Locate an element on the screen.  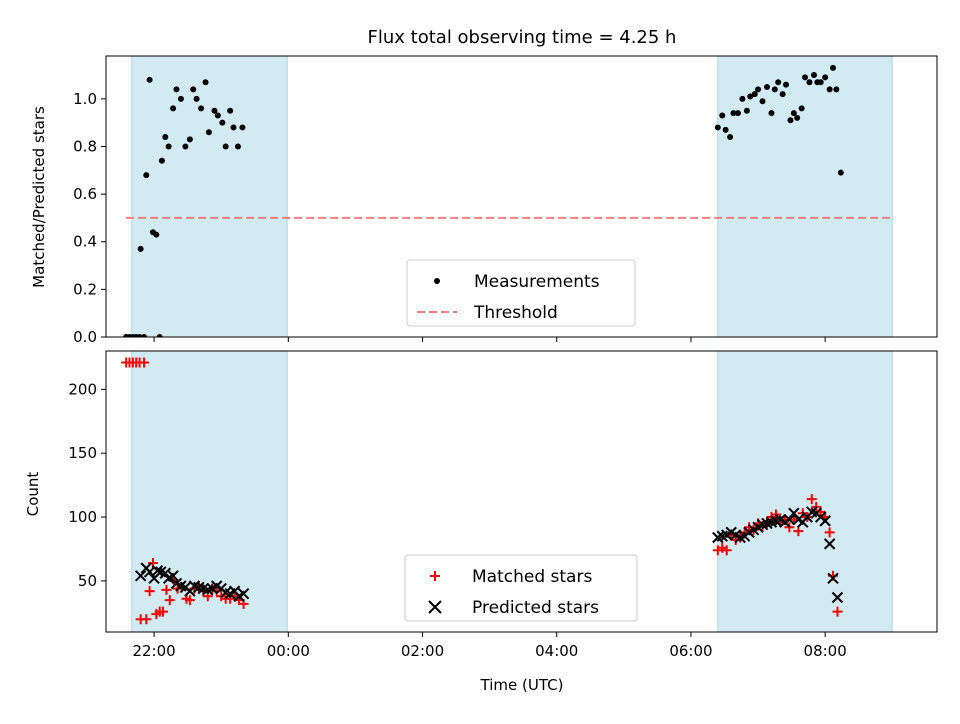
top-y-tick-label: 1.0 is located at coordinates (85, 99).